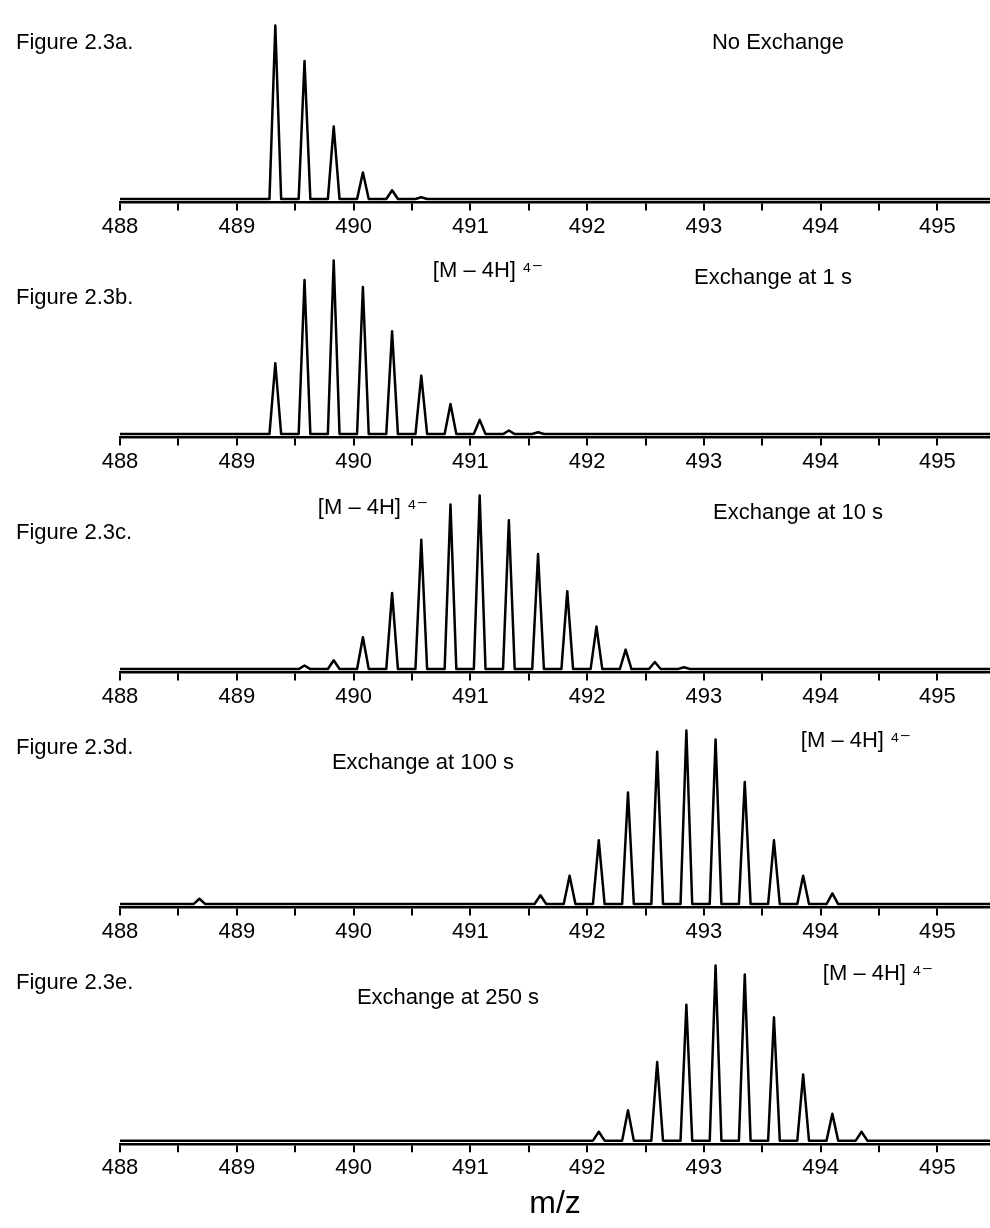 The height and width of the screenshot is (1228, 990). Describe the element at coordinates (555, 1201) in the screenshot. I see `x-axis-title: m/z` at that location.